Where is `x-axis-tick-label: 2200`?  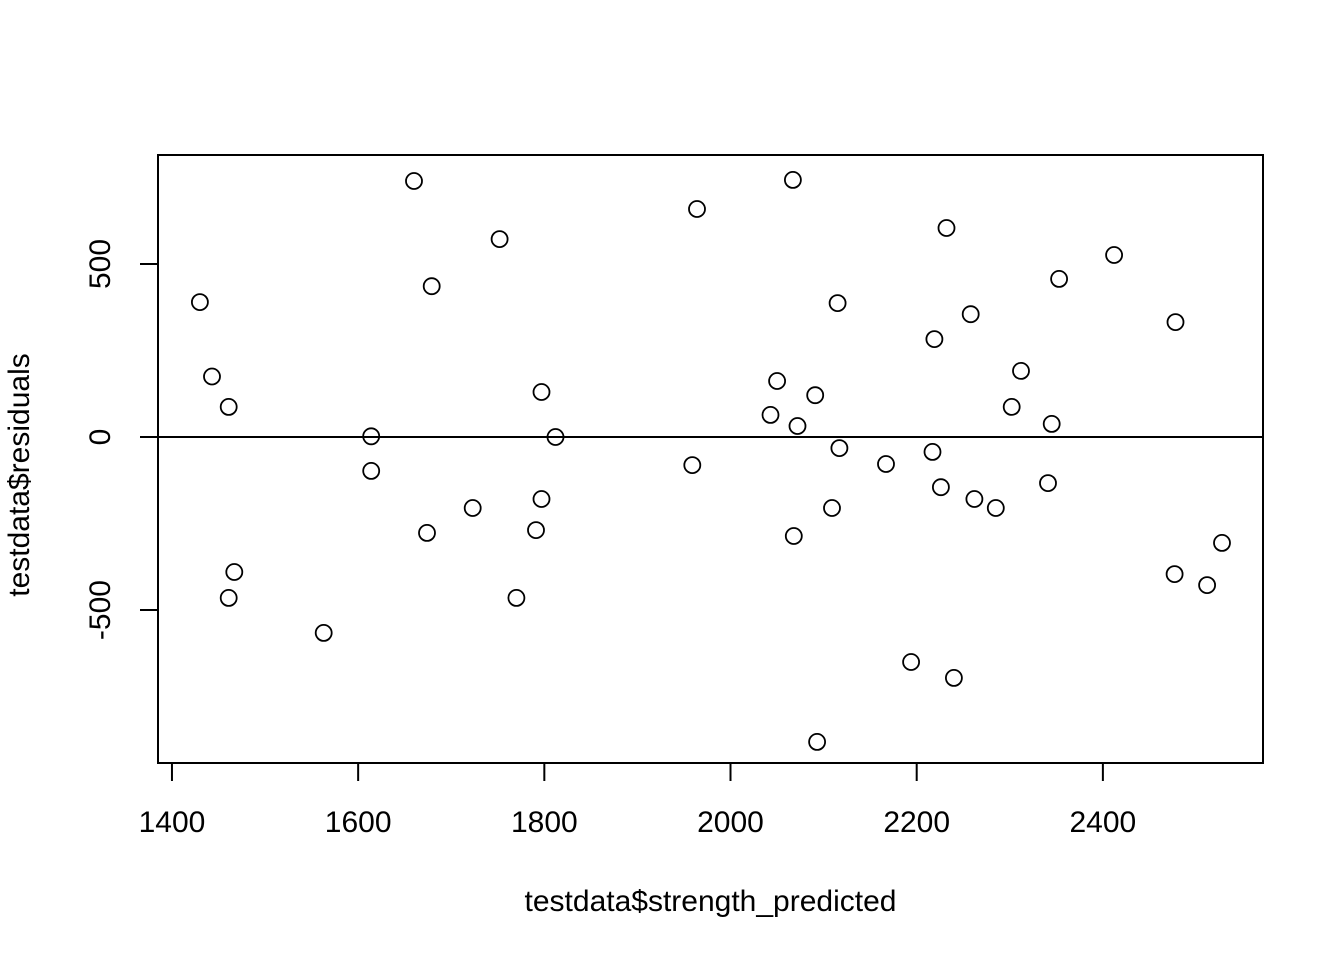 x-axis-tick-label: 2200 is located at coordinates (916, 822).